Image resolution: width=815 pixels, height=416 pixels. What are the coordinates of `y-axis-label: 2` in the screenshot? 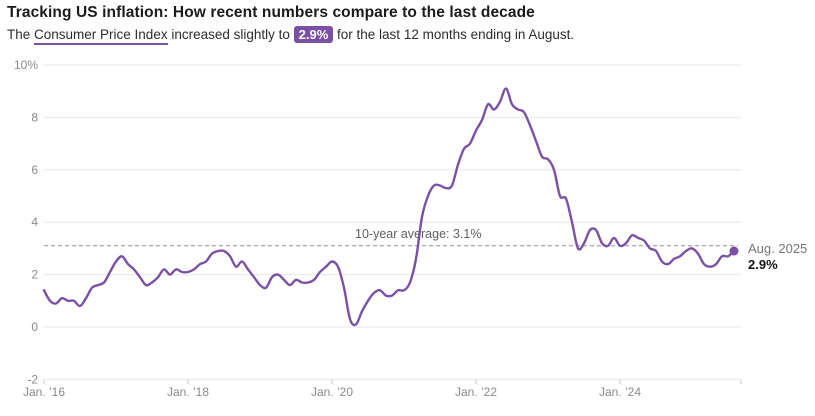 It's located at (34, 275).